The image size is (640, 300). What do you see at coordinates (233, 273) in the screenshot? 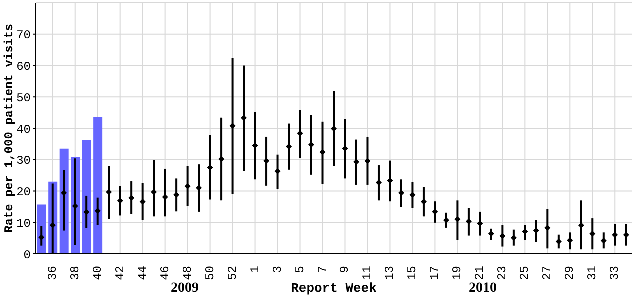
I see `x-tick-label: 52` at bounding box center [233, 273].